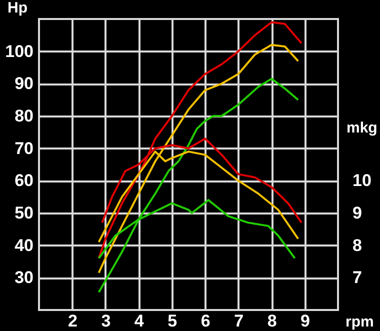 This screenshot has width=380, height=331. What do you see at coordinates (272, 321) in the screenshot?
I see `x-tick-label: 8` at bounding box center [272, 321].